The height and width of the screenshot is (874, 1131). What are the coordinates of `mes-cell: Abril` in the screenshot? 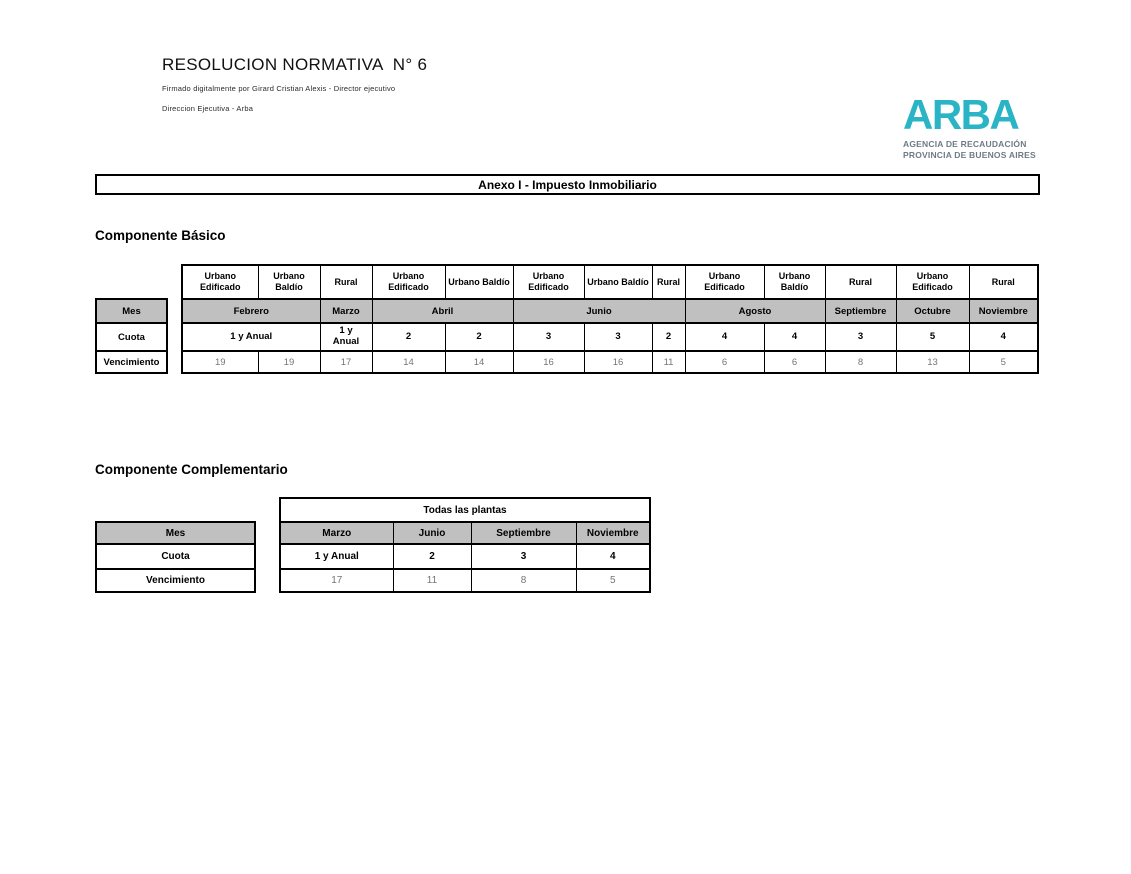 It's located at (442, 311).